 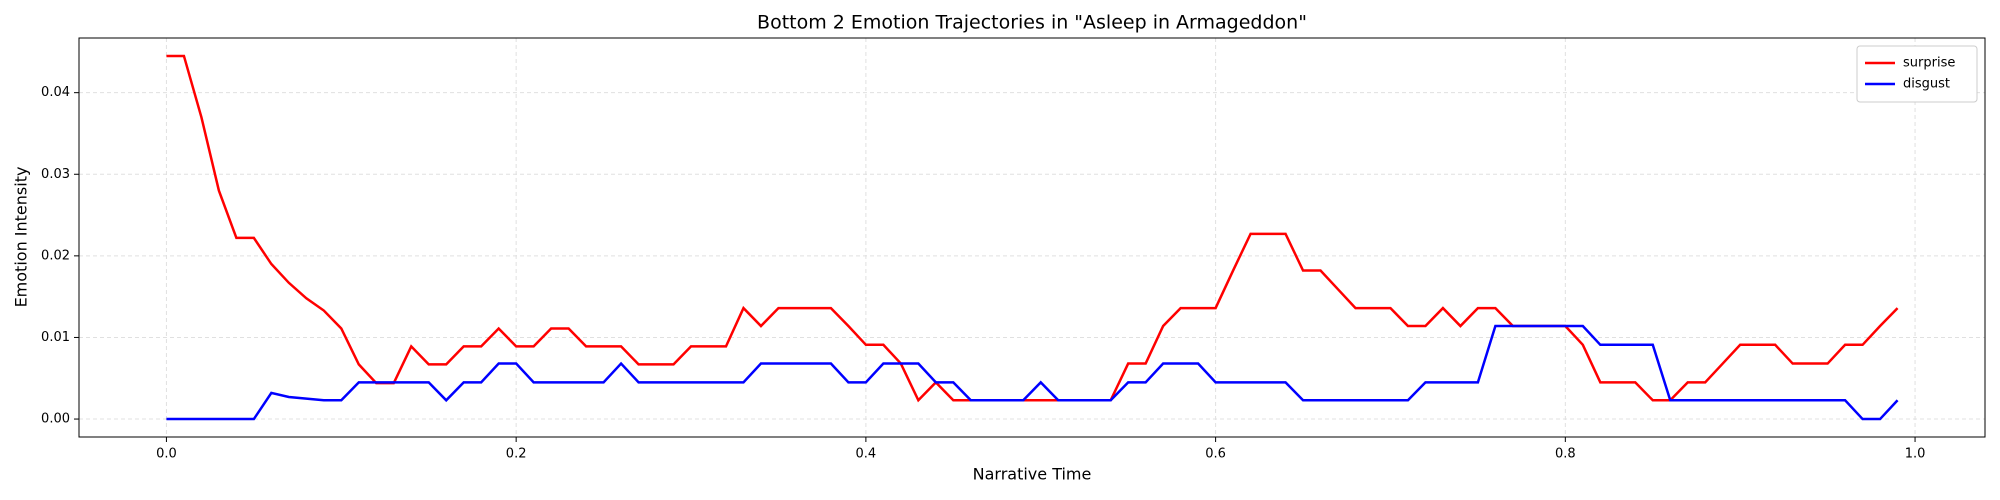 I want to click on y-tick-label: 0.03, so click(x=55, y=174).